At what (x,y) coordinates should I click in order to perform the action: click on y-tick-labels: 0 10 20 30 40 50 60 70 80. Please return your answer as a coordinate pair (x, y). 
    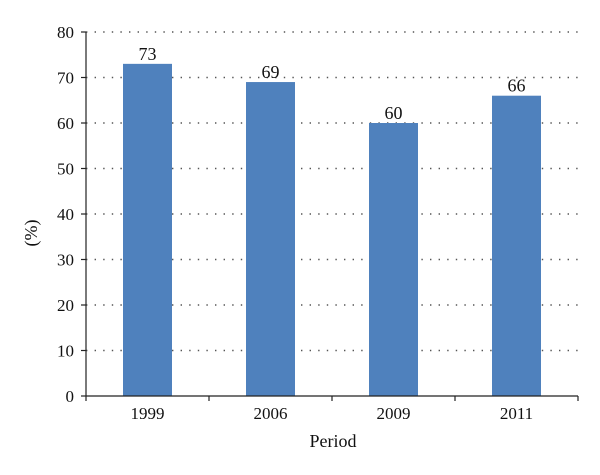
    Looking at the image, I should click on (65, 214).